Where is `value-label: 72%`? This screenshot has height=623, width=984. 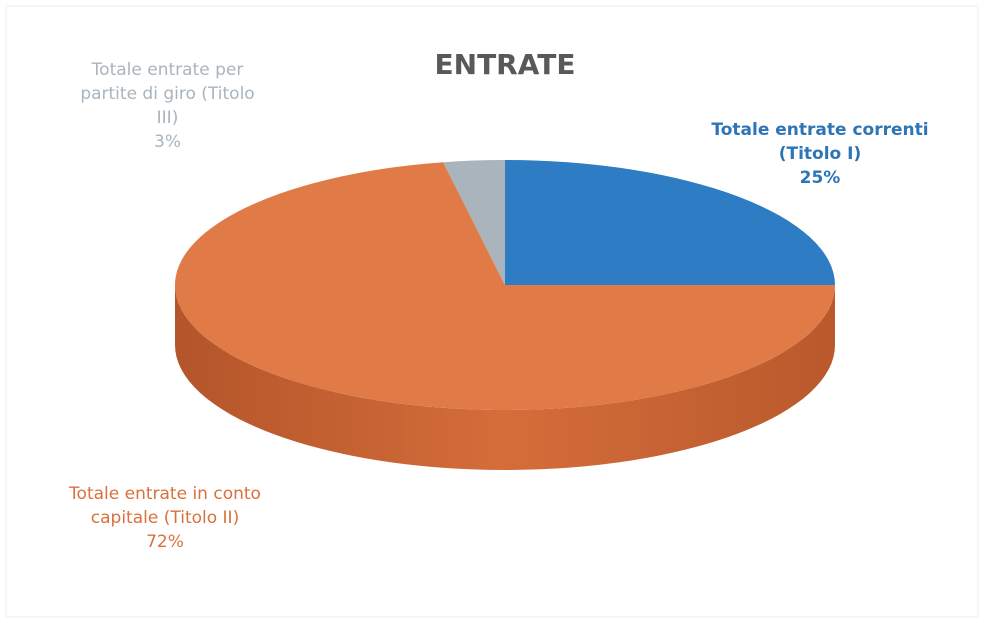
value-label: 72% is located at coordinates (165, 542).